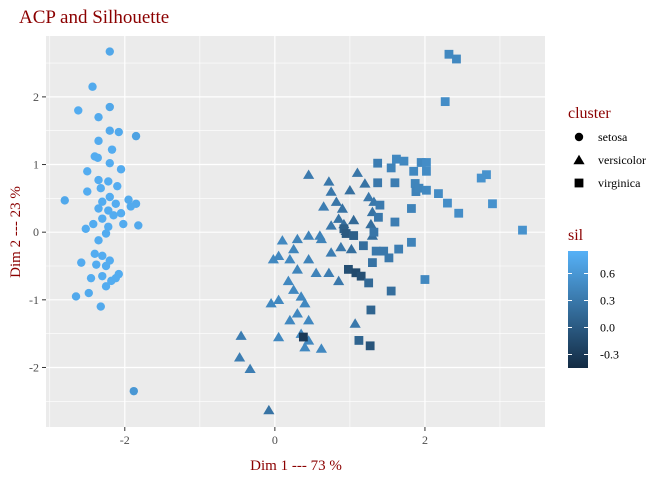  Describe the element at coordinates (589, 113) in the screenshot. I see `shape-legend-title: cluster` at that location.